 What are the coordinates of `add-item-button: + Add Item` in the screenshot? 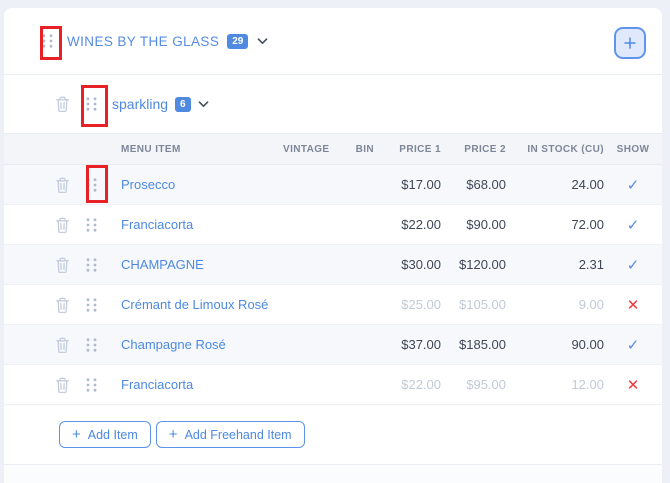 It's located at (105, 434).